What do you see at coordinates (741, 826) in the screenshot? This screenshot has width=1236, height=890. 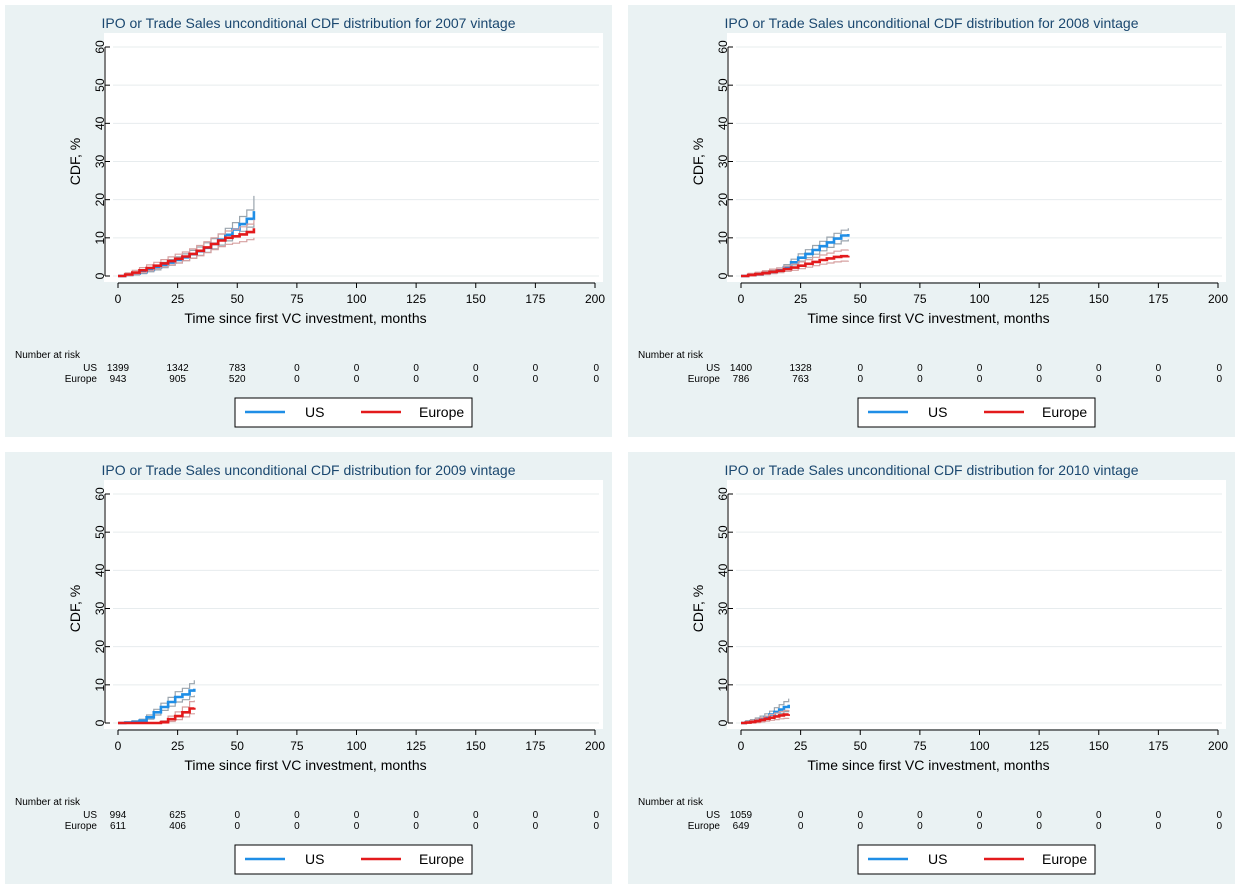 I see `risk-value: 649` at bounding box center [741, 826].